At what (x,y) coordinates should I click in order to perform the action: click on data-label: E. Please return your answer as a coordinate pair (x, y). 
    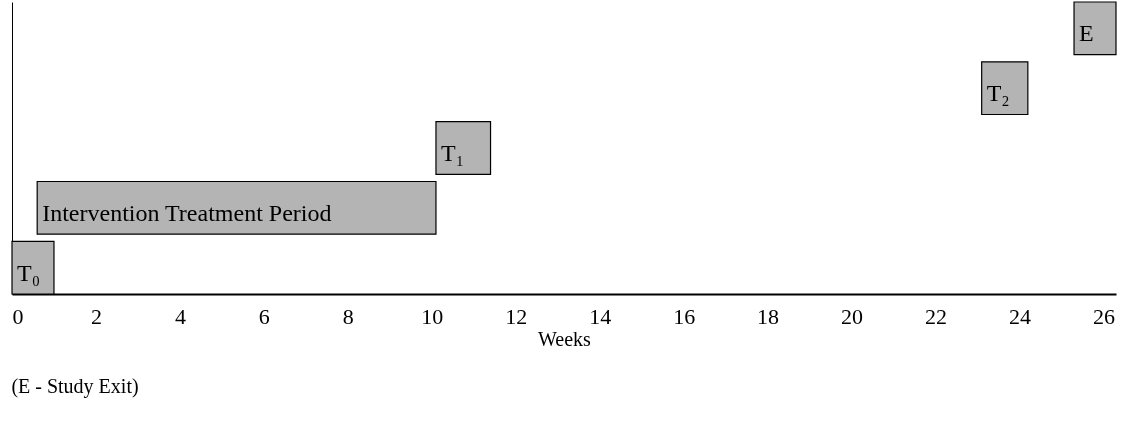
    Looking at the image, I should click on (1086, 33).